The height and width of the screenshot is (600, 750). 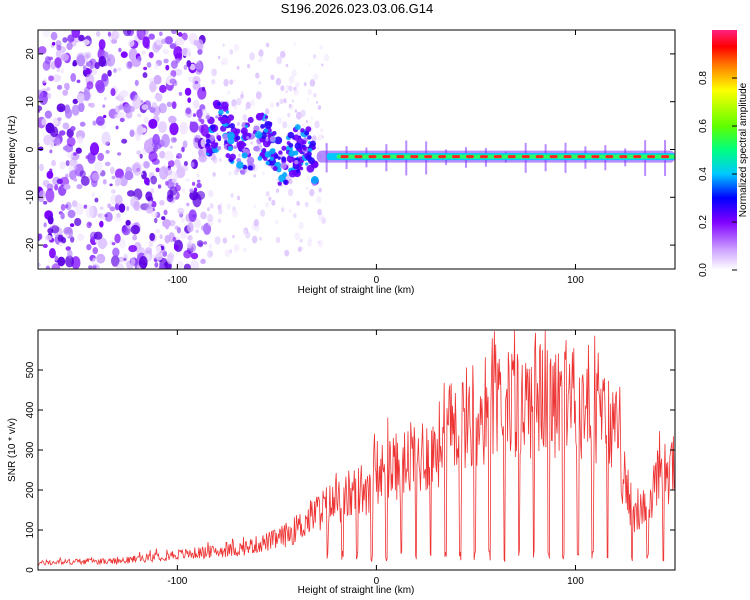 I want to click on spectrogram-x-axis-label: Height of straight line (km), so click(x=356, y=290).